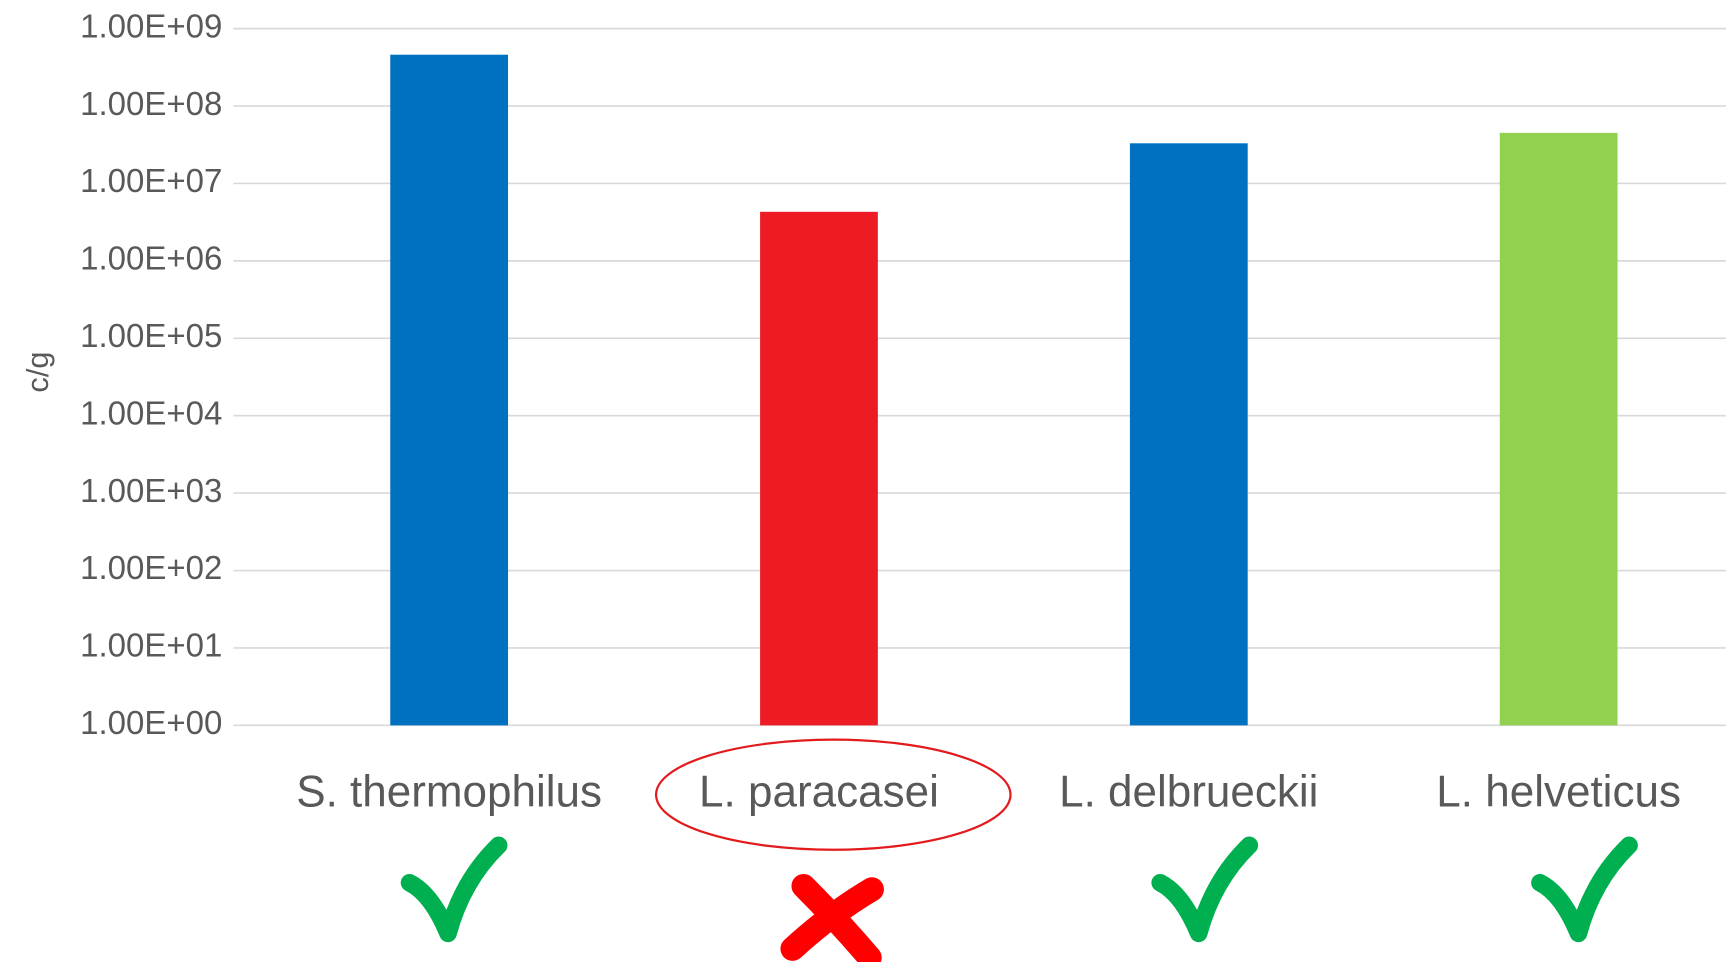 The image size is (1726, 962). What do you see at coordinates (151, 25) in the screenshot?
I see `y-tick-label: 1.00E+09` at bounding box center [151, 25].